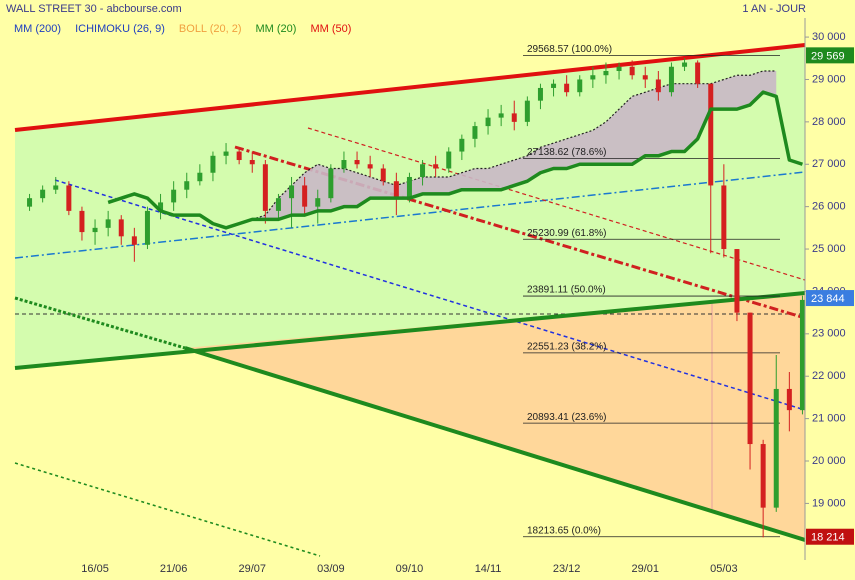 Image resolution: width=855 pixels, height=580 pixels. Describe the element at coordinates (569, 49) in the screenshot. I see `fib-label: 29568.57 (100.0%)` at that location.